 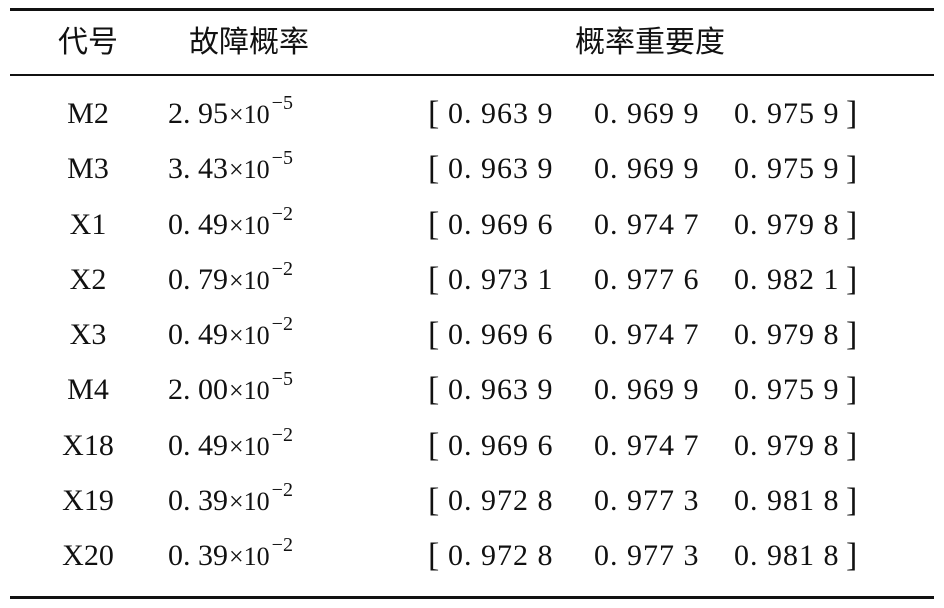 I want to click on cell-code: X19, so click(x=88, y=501).